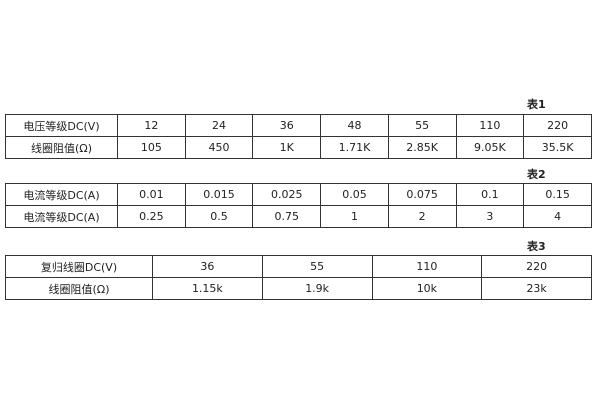  Describe the element at coordinates (536, 104) in the screenshot. I see `table1-caption: 表1` at that location.